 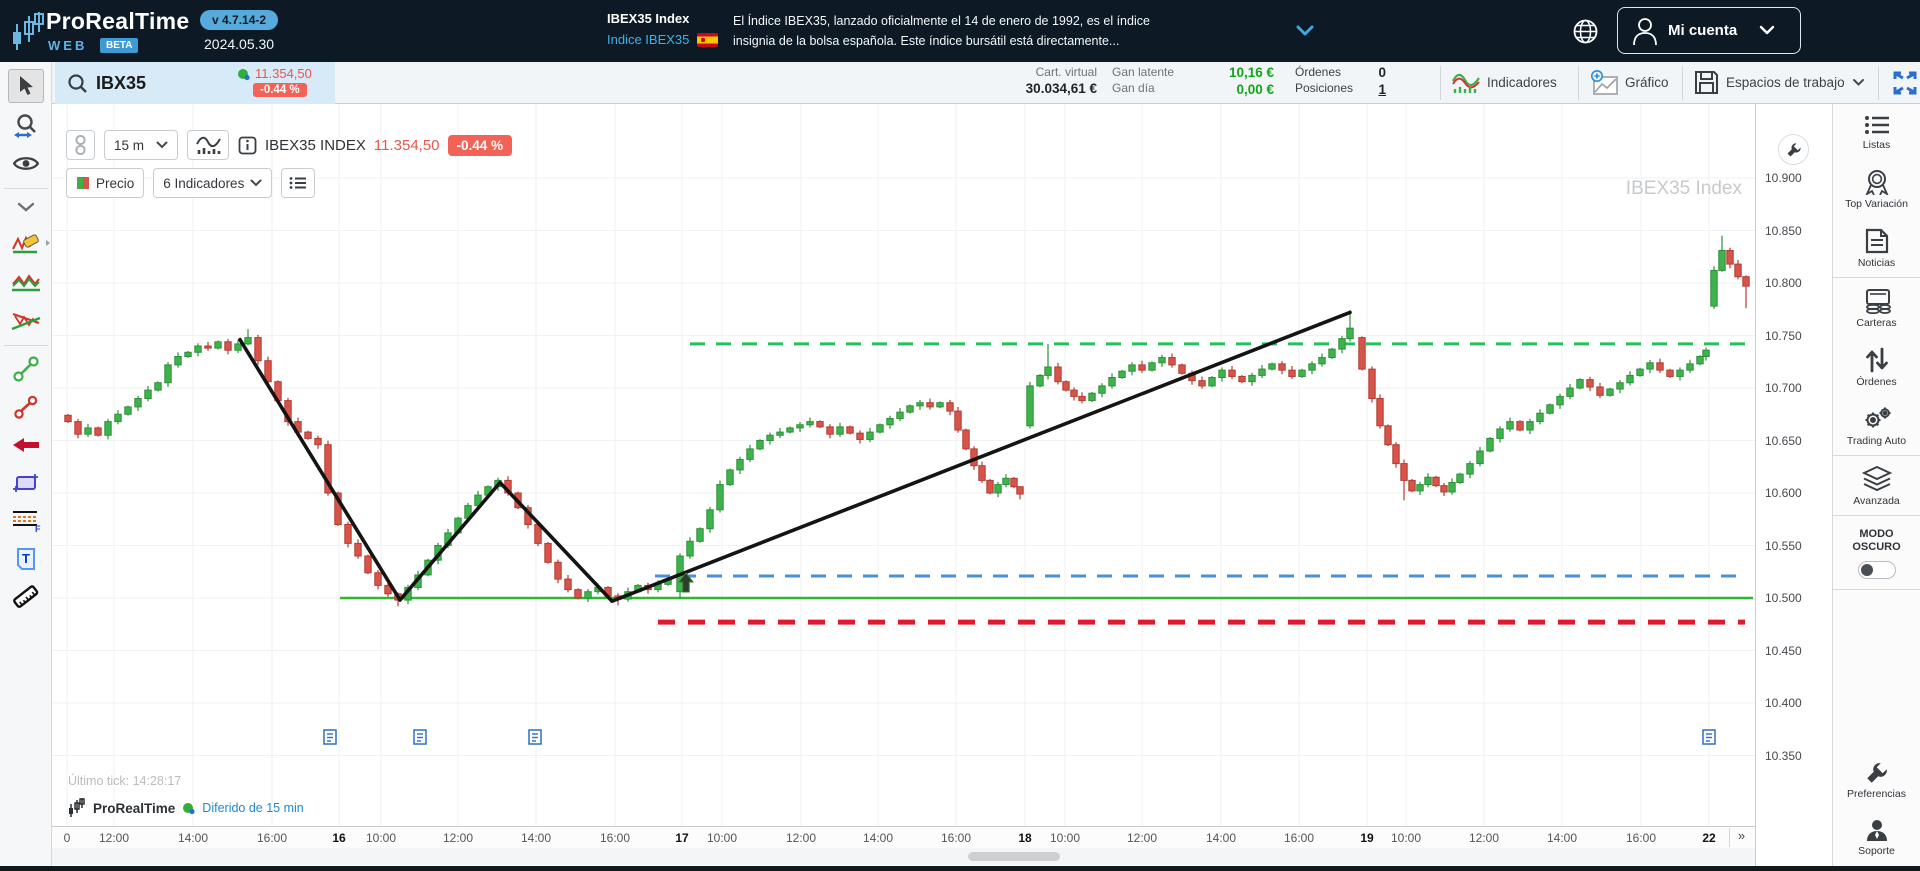 What do you see at coordinates (26, 558) in the screenshot?
I see `tool-text: T` at bounding box center [26, 558].